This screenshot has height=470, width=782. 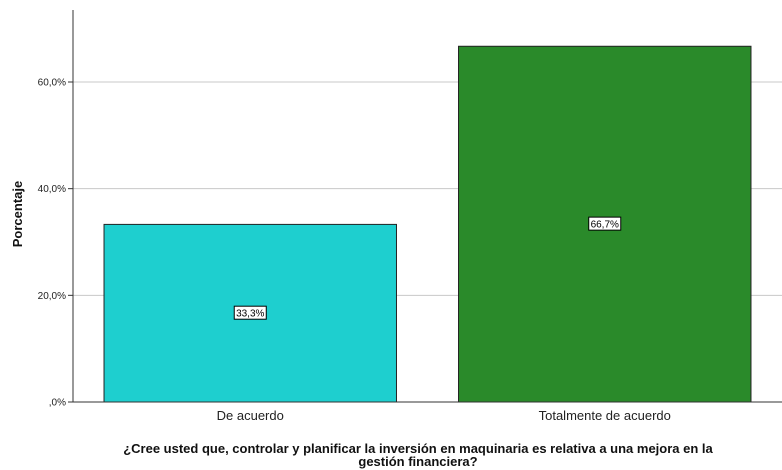 I want to click on data-label: 33,3%, so click(x=250, y=314).